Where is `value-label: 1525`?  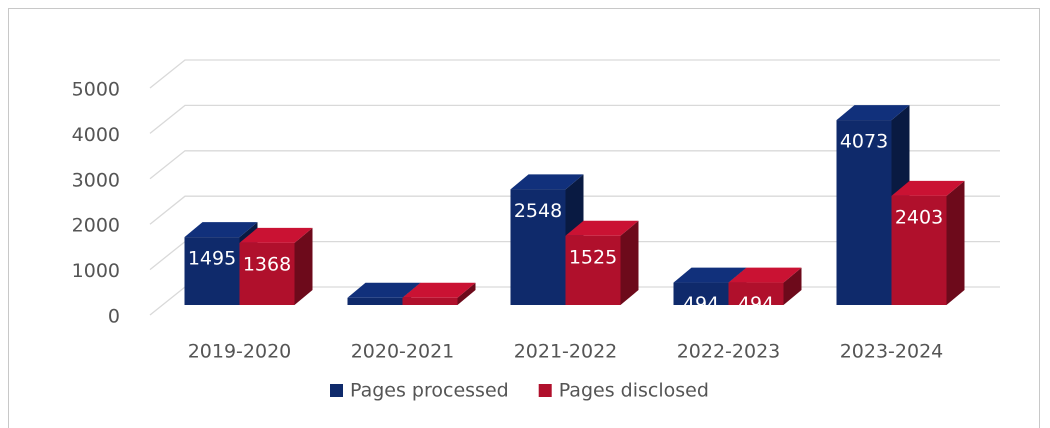 value-label: 1525 is located at coordinates (593, 257).